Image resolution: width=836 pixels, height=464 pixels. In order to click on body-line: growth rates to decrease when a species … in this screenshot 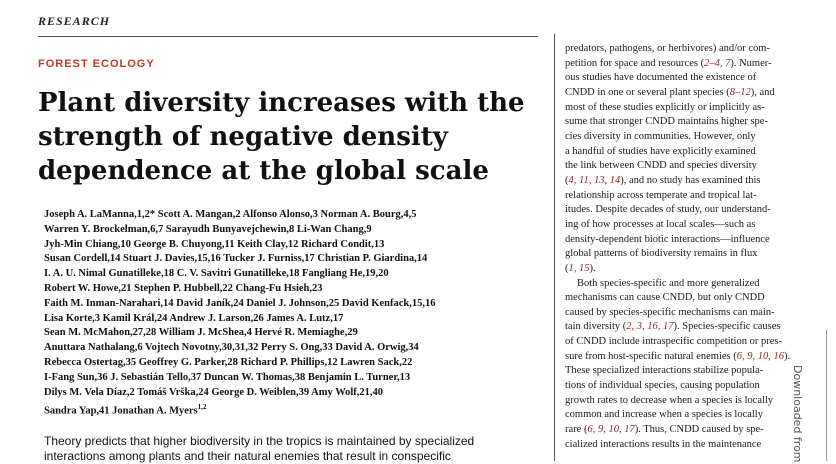, I will do `click(687, 401)`.